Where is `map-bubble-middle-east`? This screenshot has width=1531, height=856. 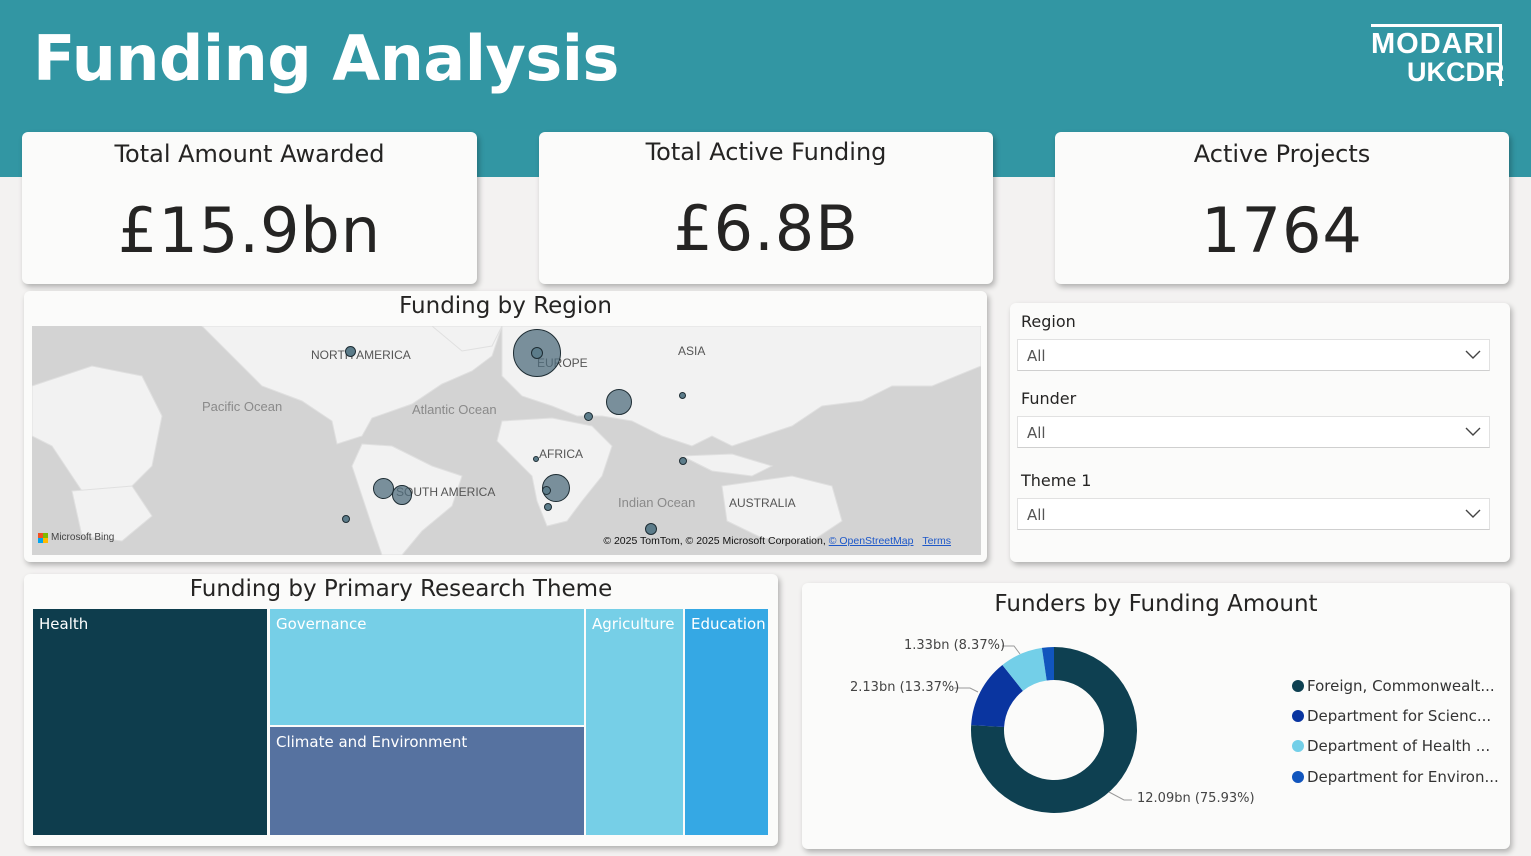
map-bubble-middle-east is located at coordinates (588, 416).